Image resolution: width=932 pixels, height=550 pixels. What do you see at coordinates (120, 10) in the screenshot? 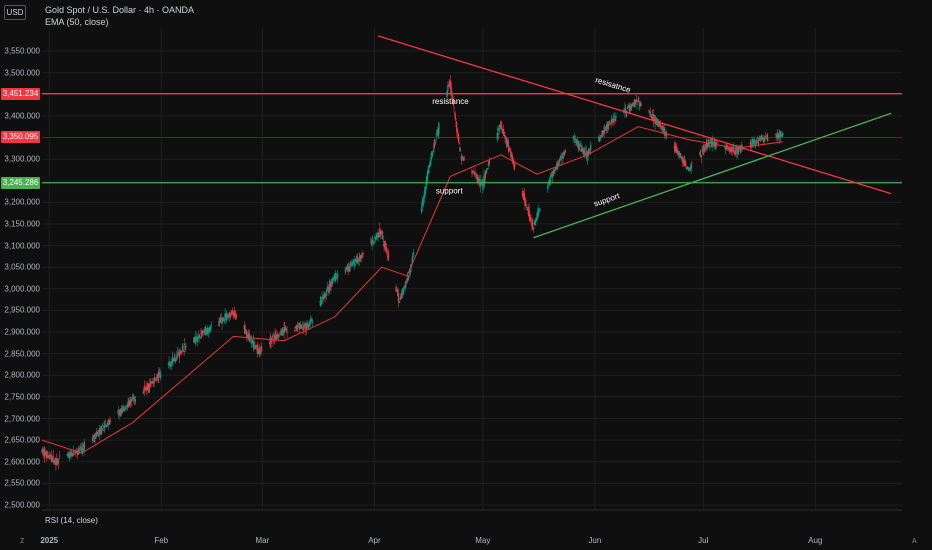
I see `symbol-title: Gold Spot / U.S. Dollar · 4h · OANDA` at bounding box center [120, 10].